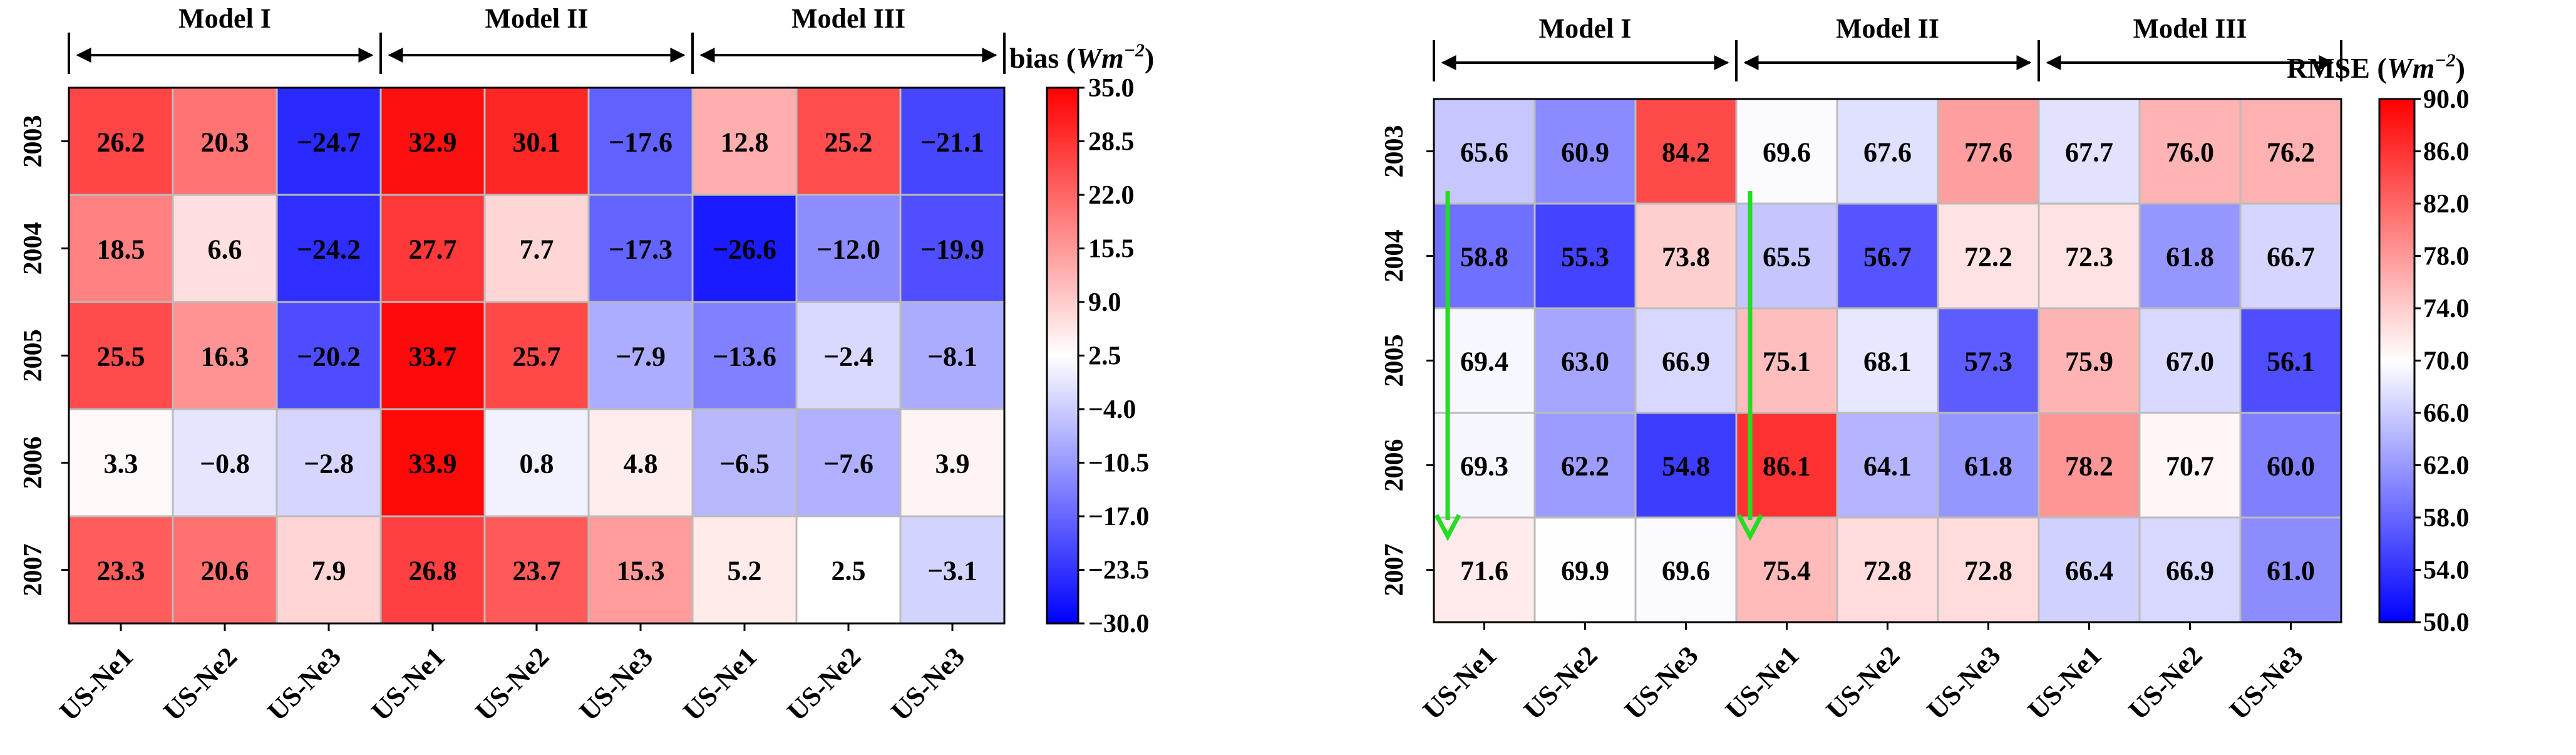 The height and width of the screenshot is (755, 2576). Describe the element at coordinates (1484, 361) in the screenshot. I see `cell-value-label: 69.4` at that location.